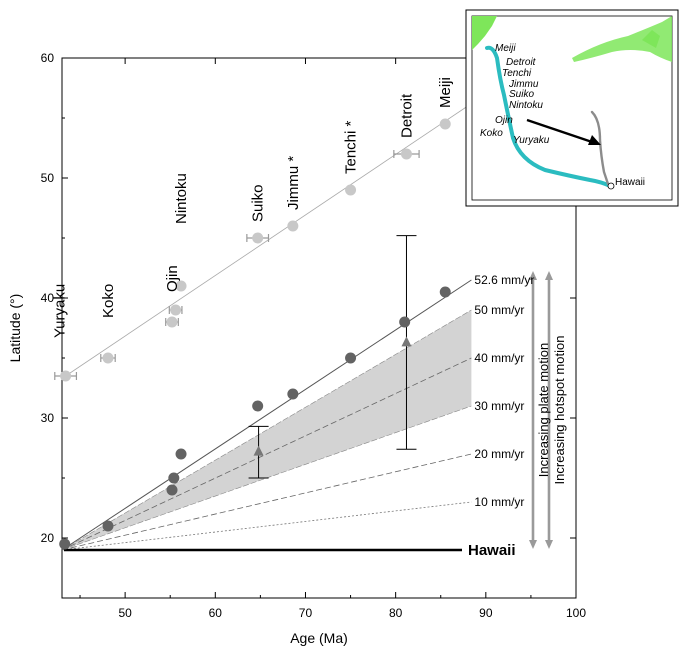 The image size is (686, 654). I want to click on seamount-label: Nintoku, so click(181, 198).